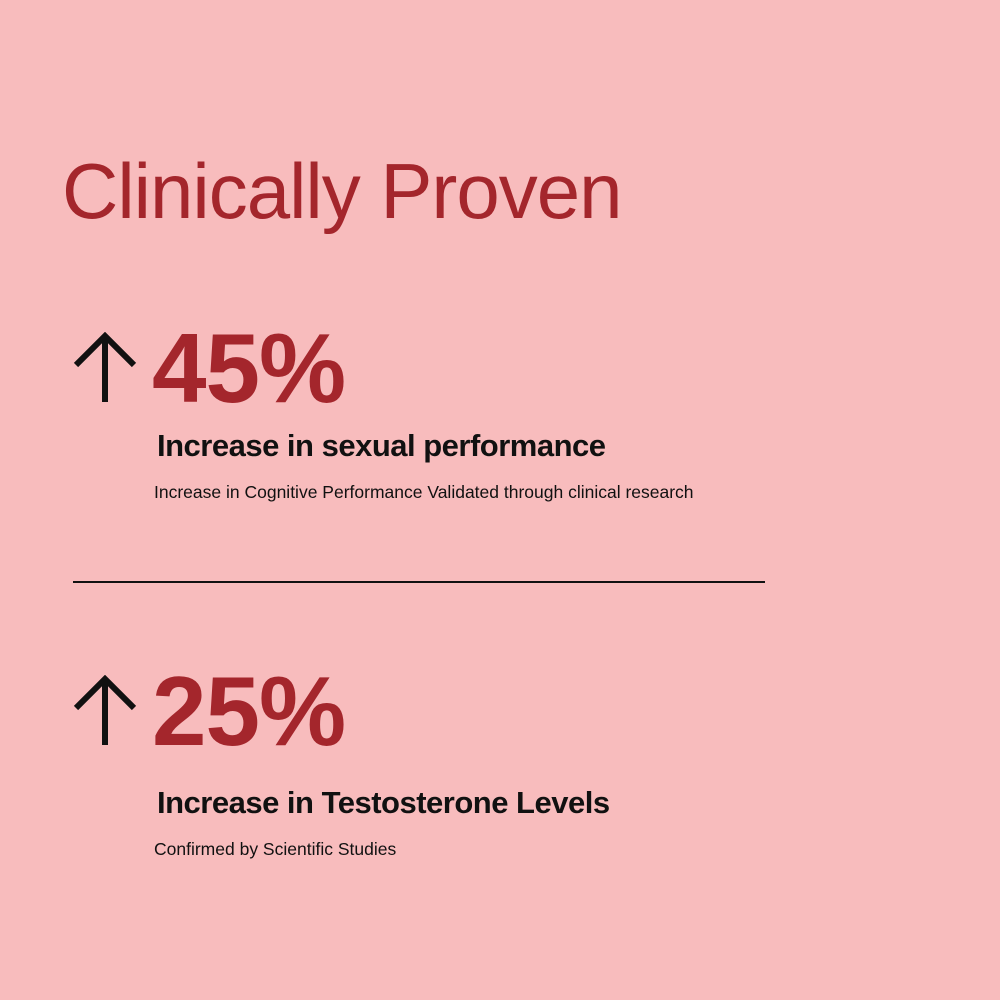  What do you see at coordinates (275, 849) in the screenshot?
I see `stat-description: Confirmed by Scientific Studies` at bounding box center [275, 849].